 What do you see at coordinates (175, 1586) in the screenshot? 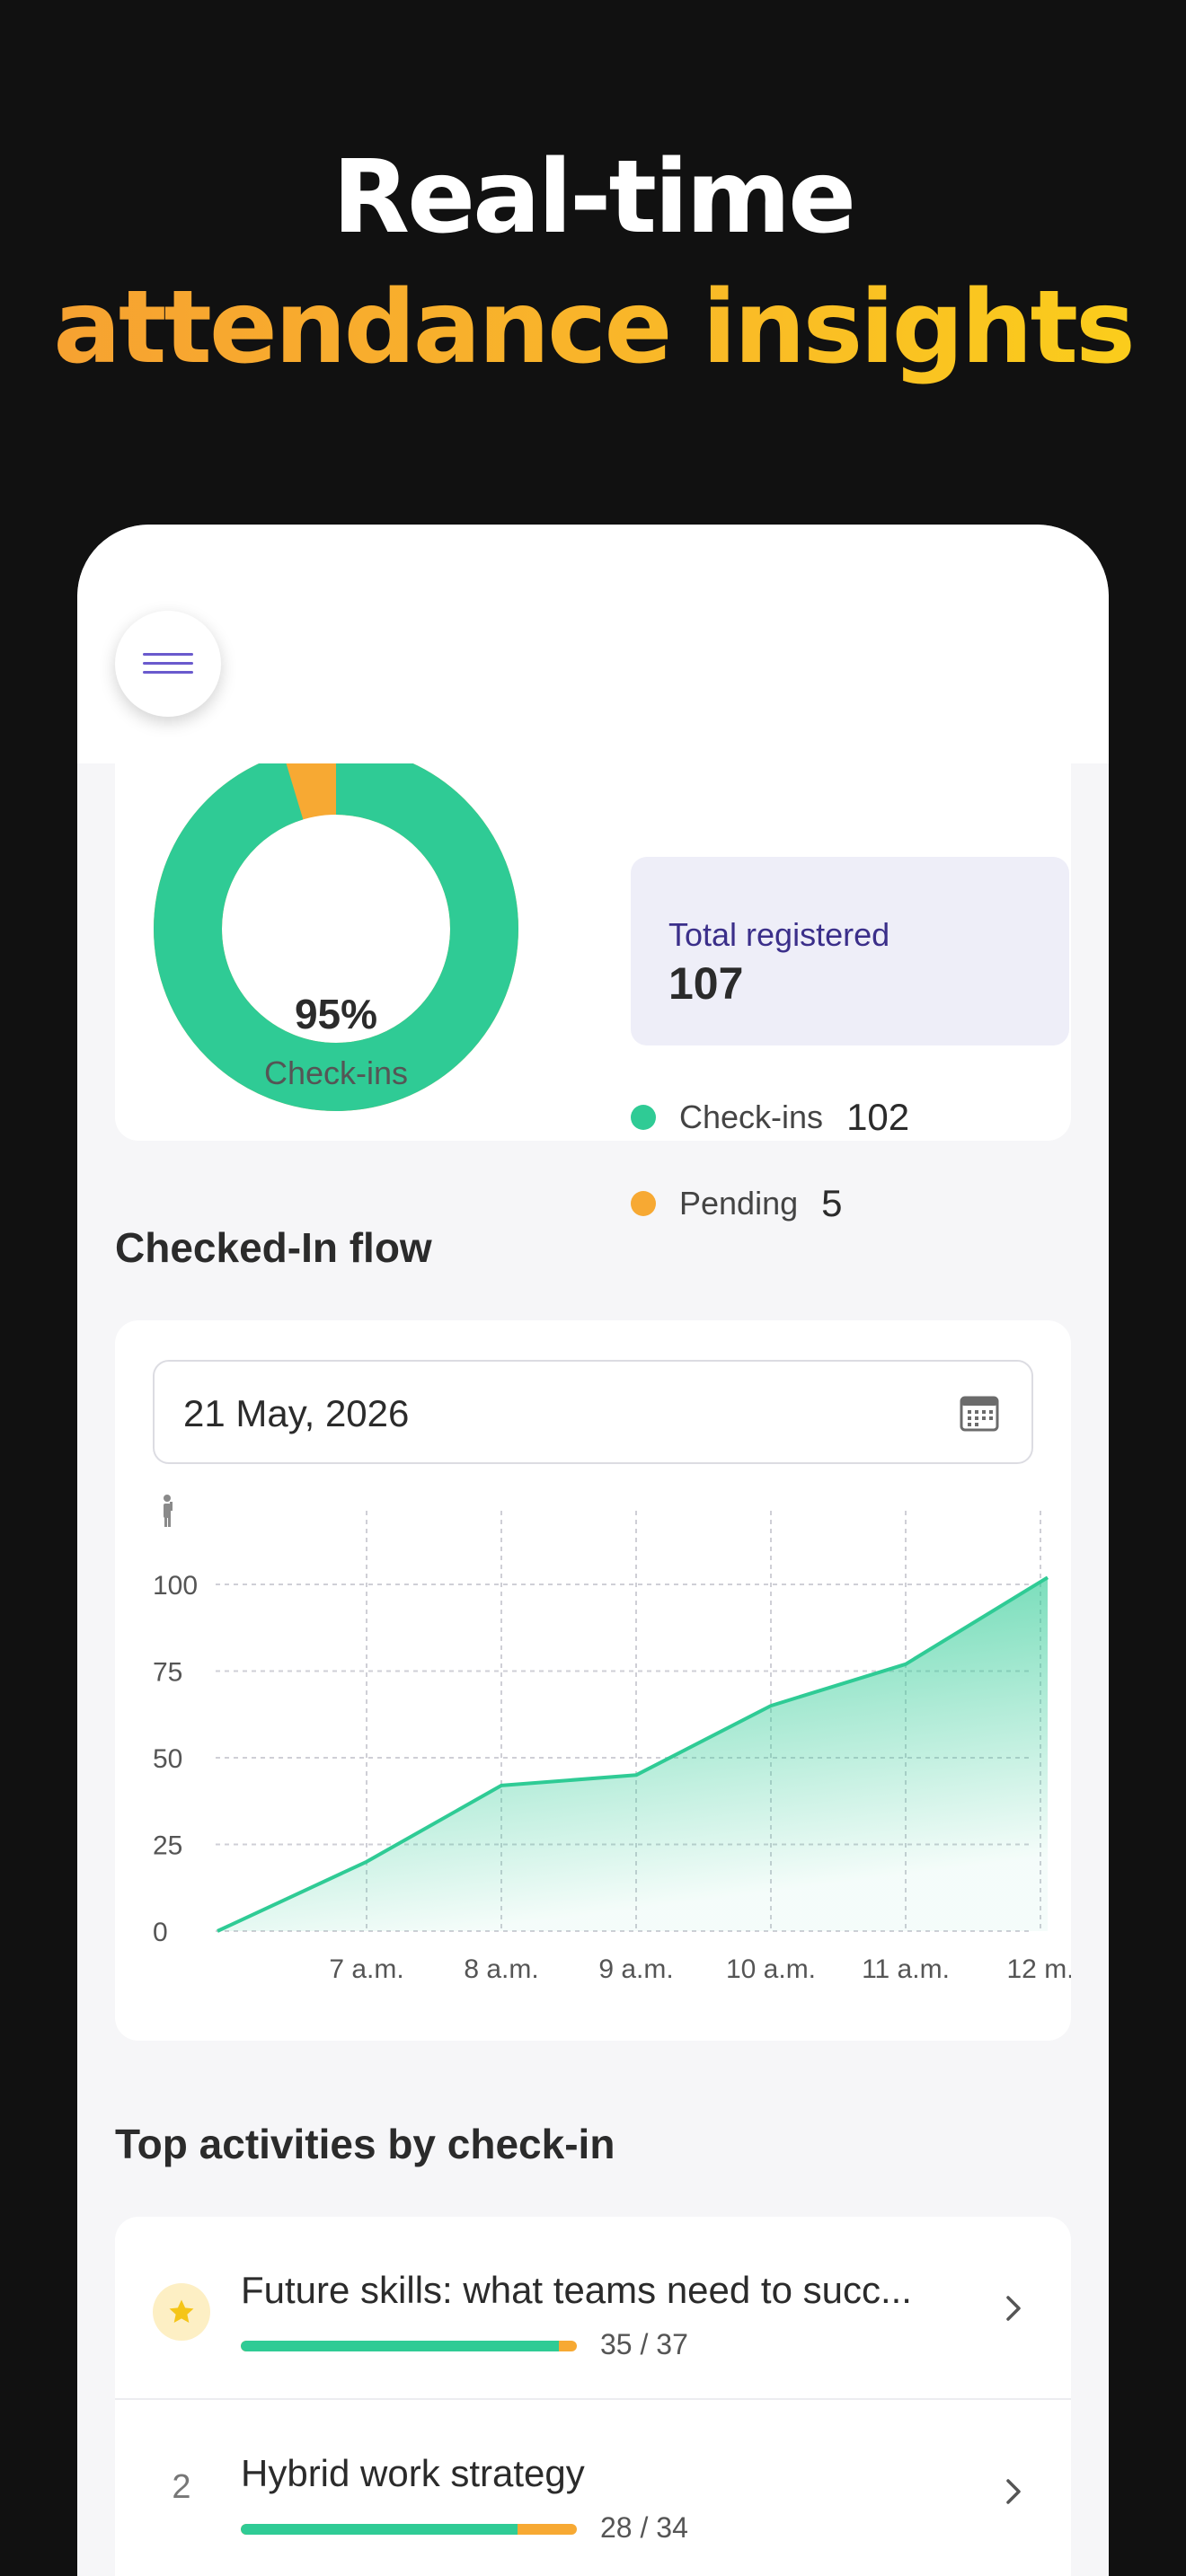
I see `y-tick-label: 100` at bounding box center [175, 1586].